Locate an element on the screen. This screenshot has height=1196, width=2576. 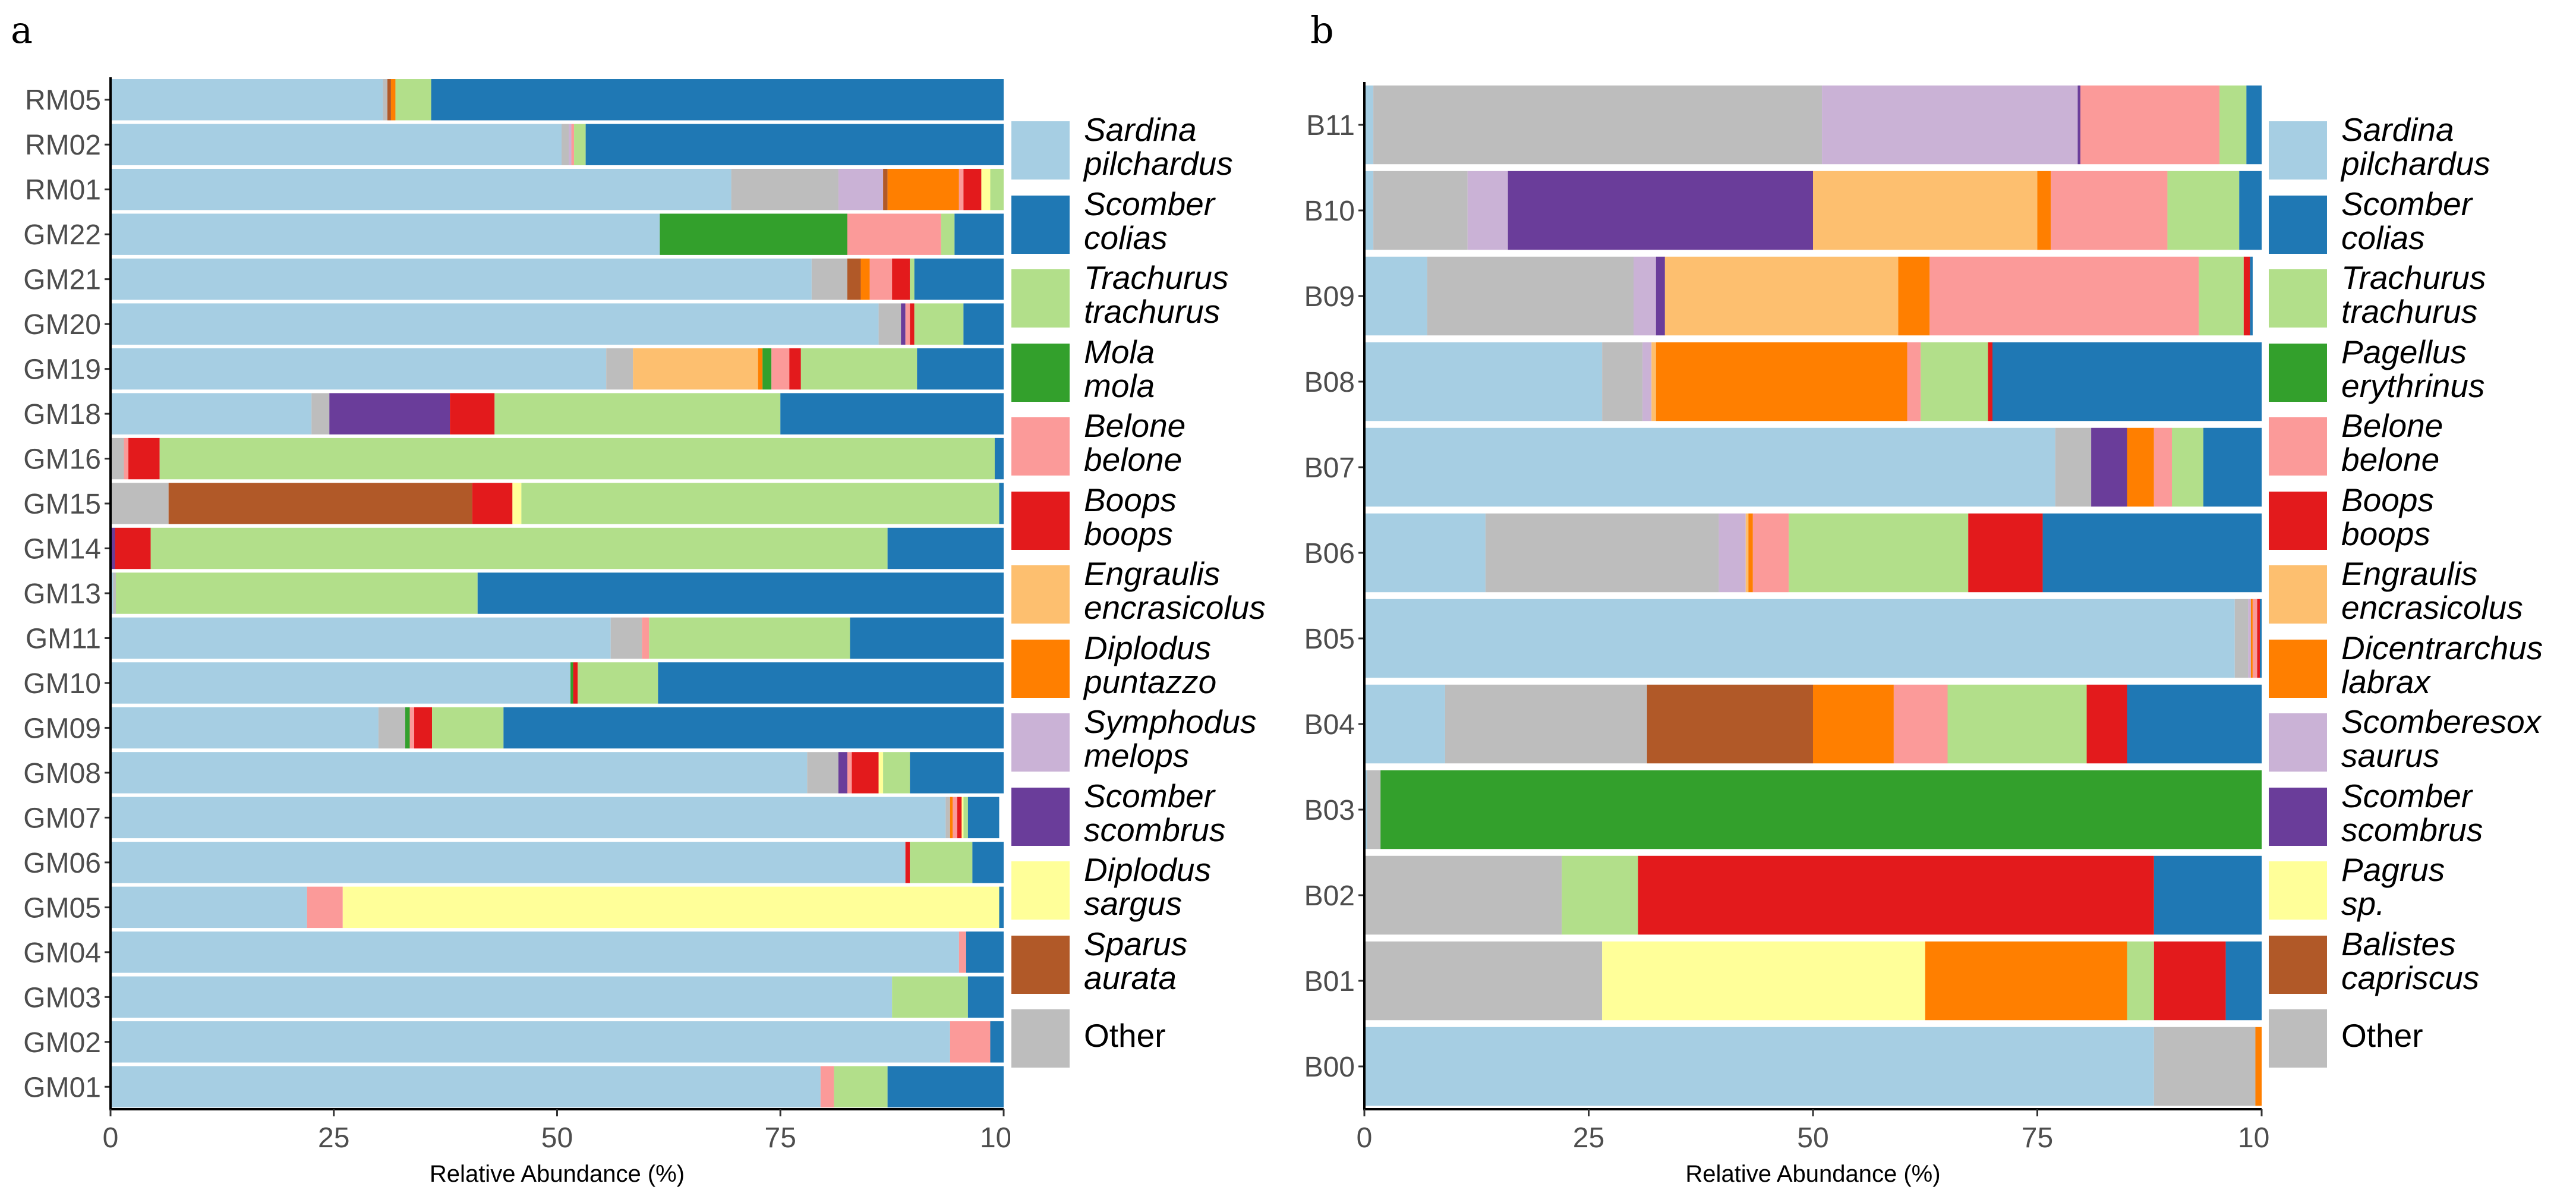
panel-b-bar-B11-colias is located at coordinates (2254, 125).